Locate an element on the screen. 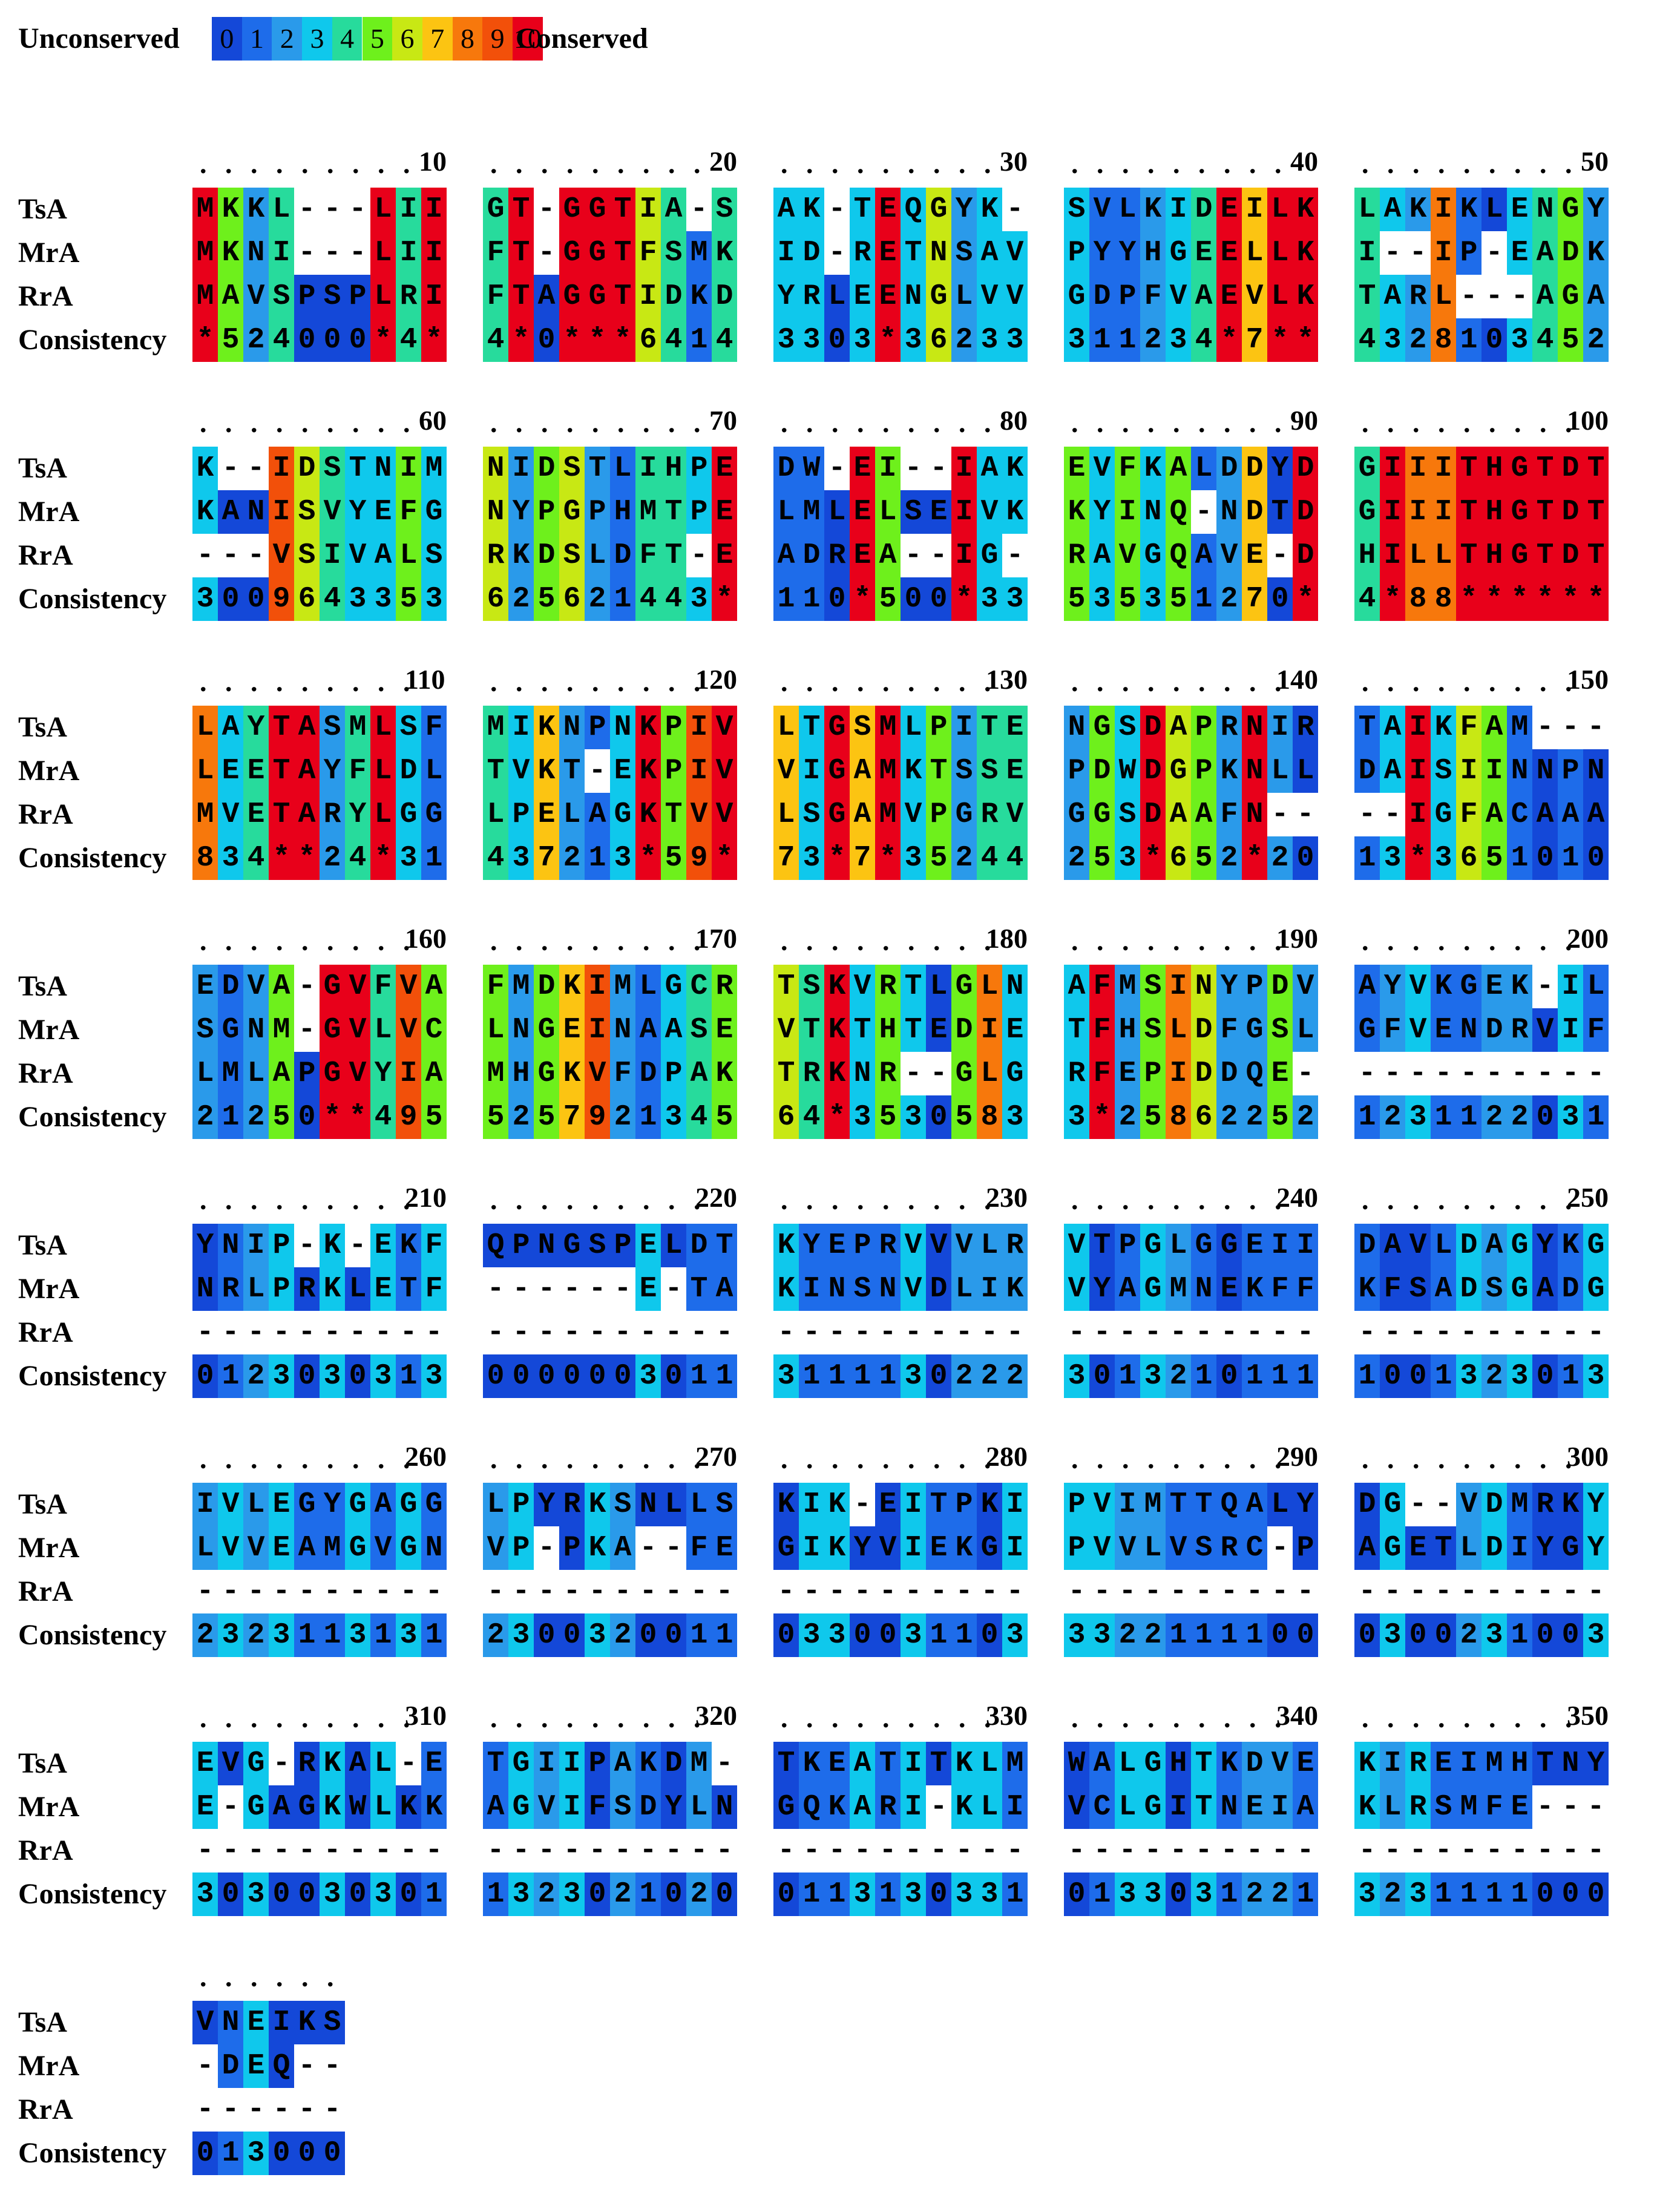 The width and height of the screenshot is (1680, 2186). consistency-residue: * is located at coordinates (572, 340).